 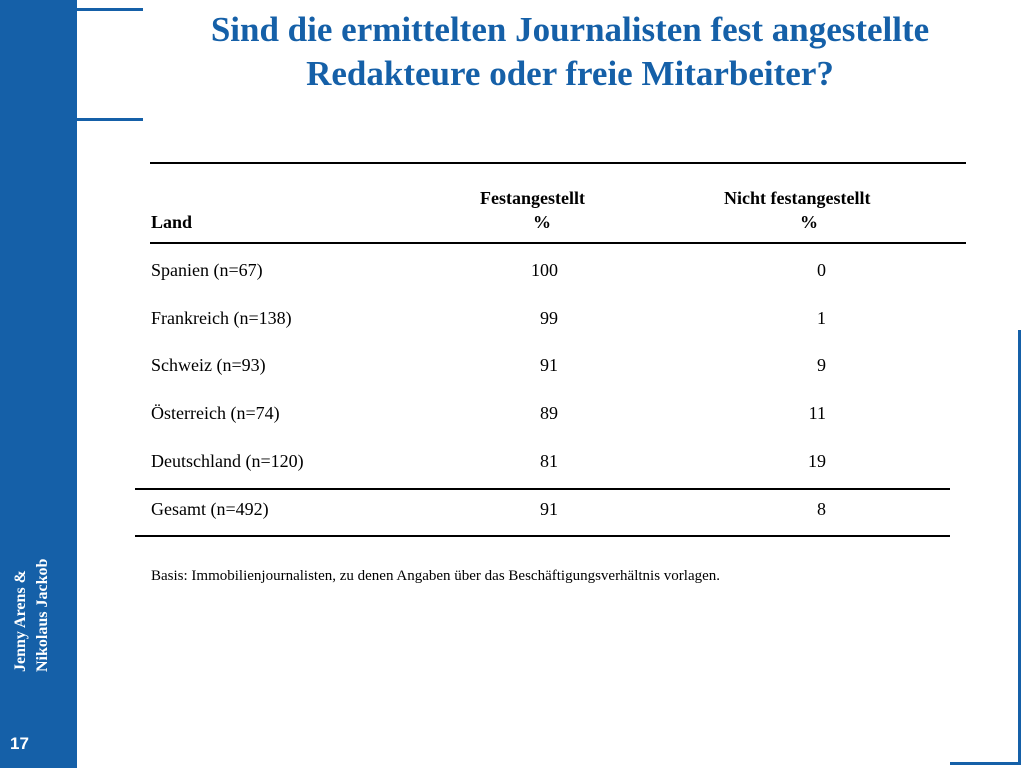 What do you see at coordinates (549, 461) in the screenshot?
I see `row-fest: 81` at bounding box center [549, 461].